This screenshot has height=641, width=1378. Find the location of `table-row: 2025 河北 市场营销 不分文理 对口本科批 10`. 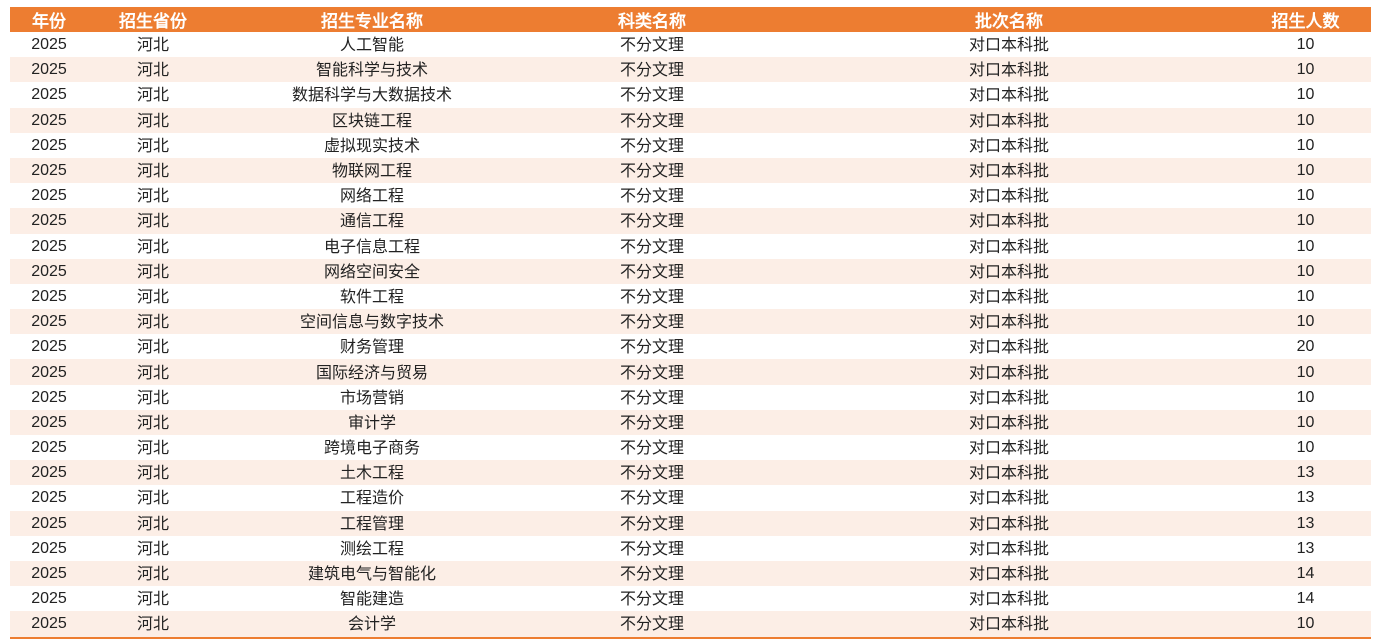

table-row: 2025 河北 市场营销 不分文理 对口本科批 10 is located at coordinates (690, 397).